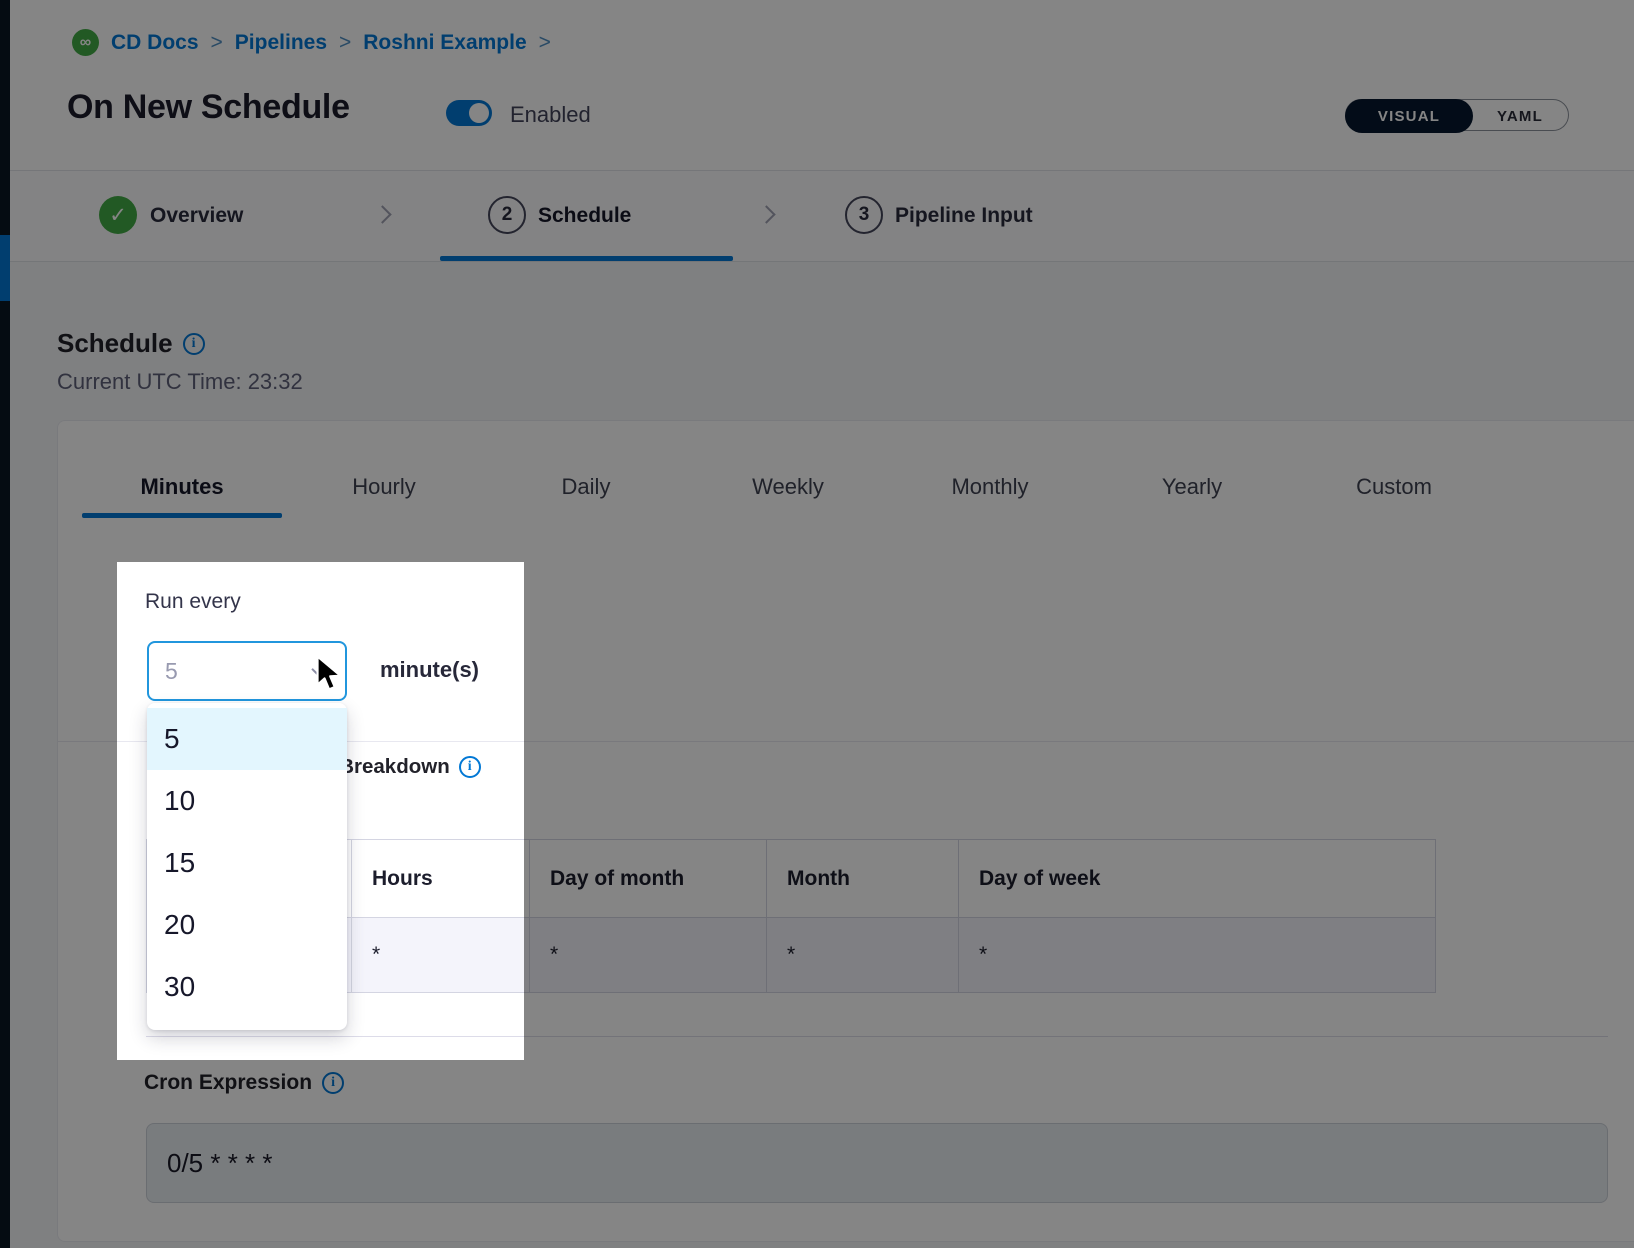  Describe the element at coordinates (85, 42) in the screenshot. I see `project-avatar-icon: ∞` at that location.